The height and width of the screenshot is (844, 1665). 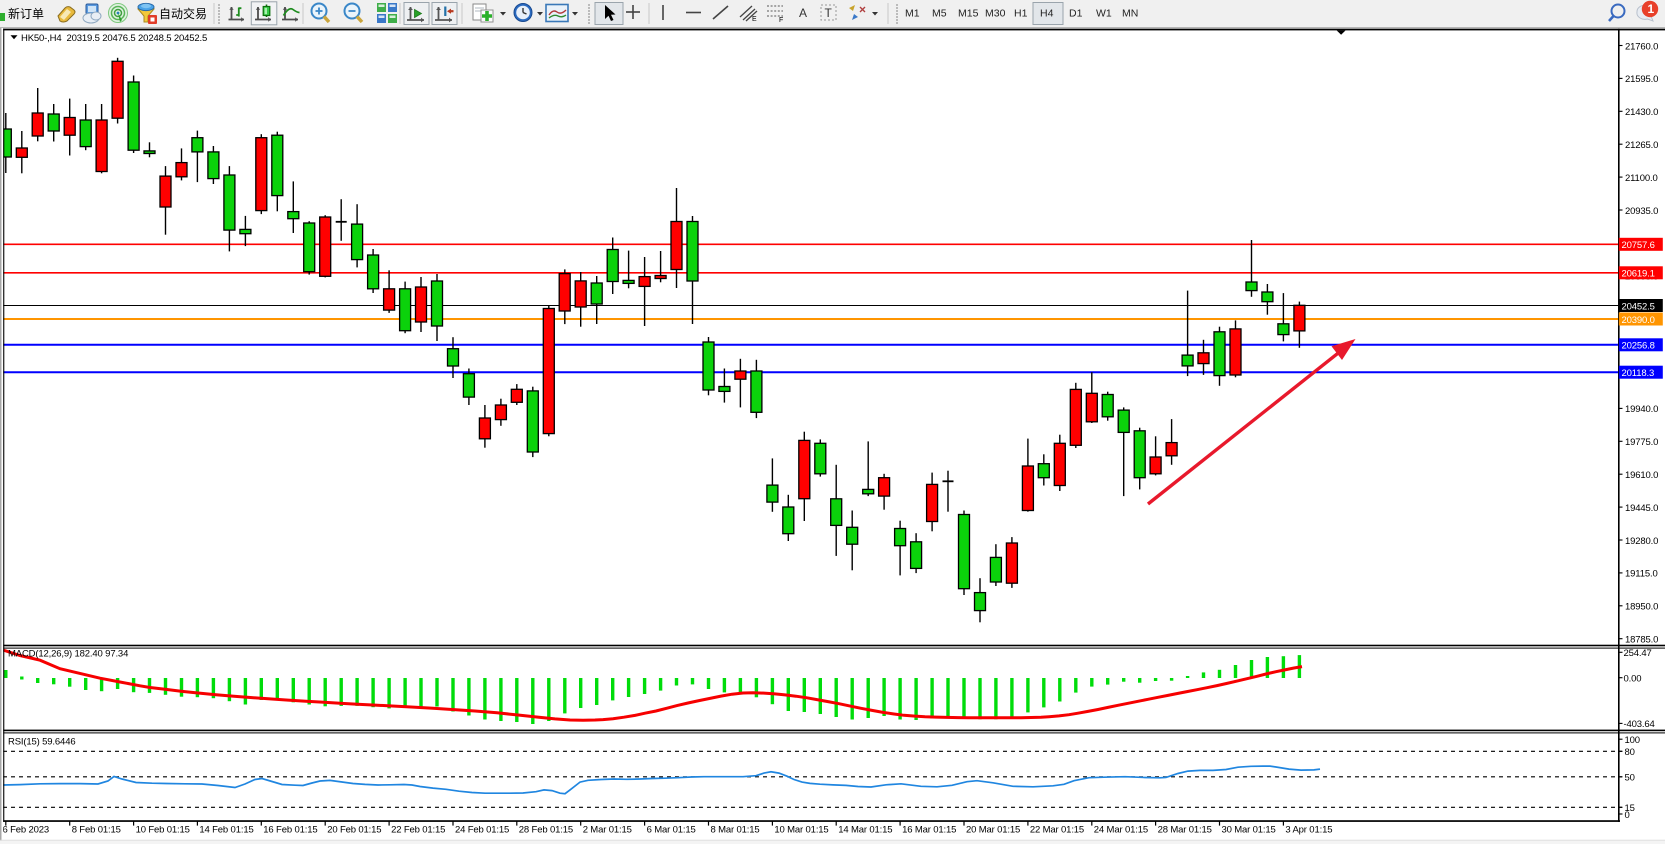 What do you see at coordinates (1021, 14) in the screenshot?
I see `svg-text: H1` at bounding box center [1021, 14].